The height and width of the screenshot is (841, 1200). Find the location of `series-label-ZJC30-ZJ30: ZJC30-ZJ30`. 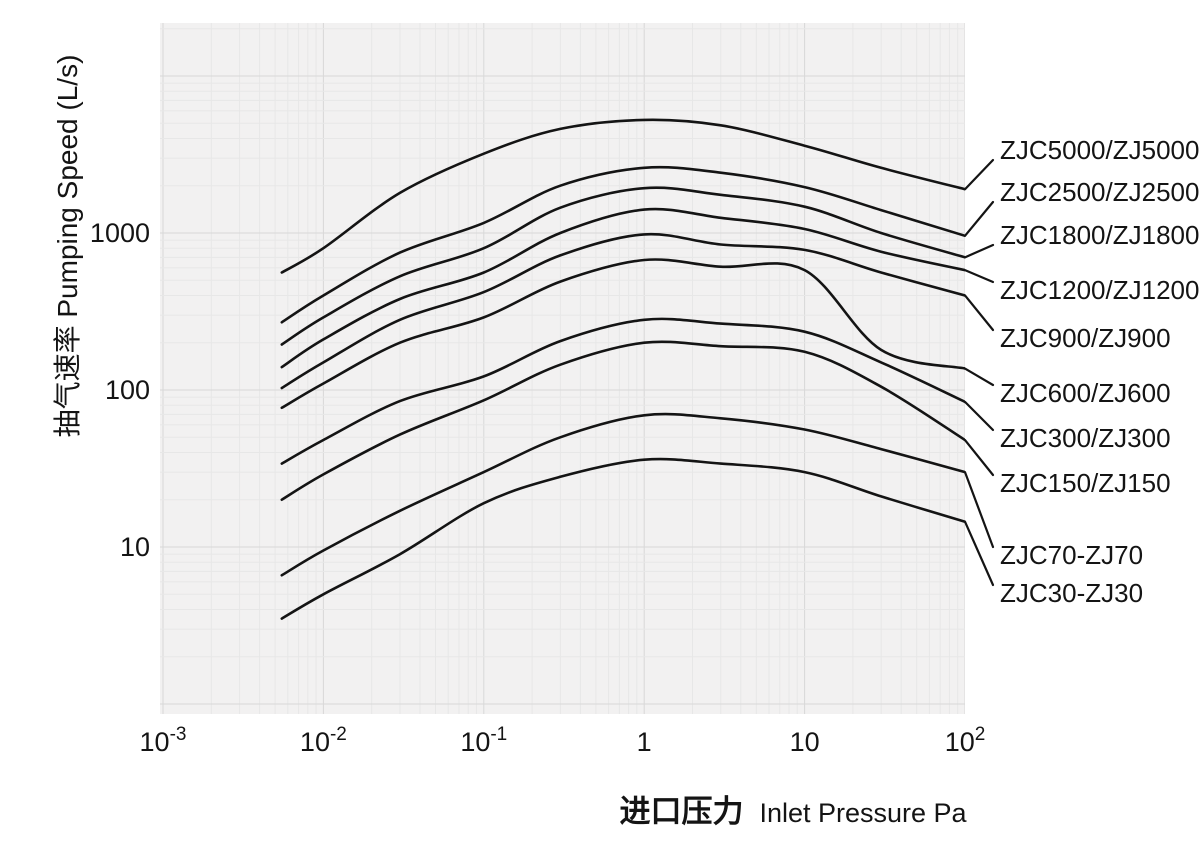

series-label-ZJC30-ZJ30: ZJC30-ZJ30 is located at coordinates (1071, 593).